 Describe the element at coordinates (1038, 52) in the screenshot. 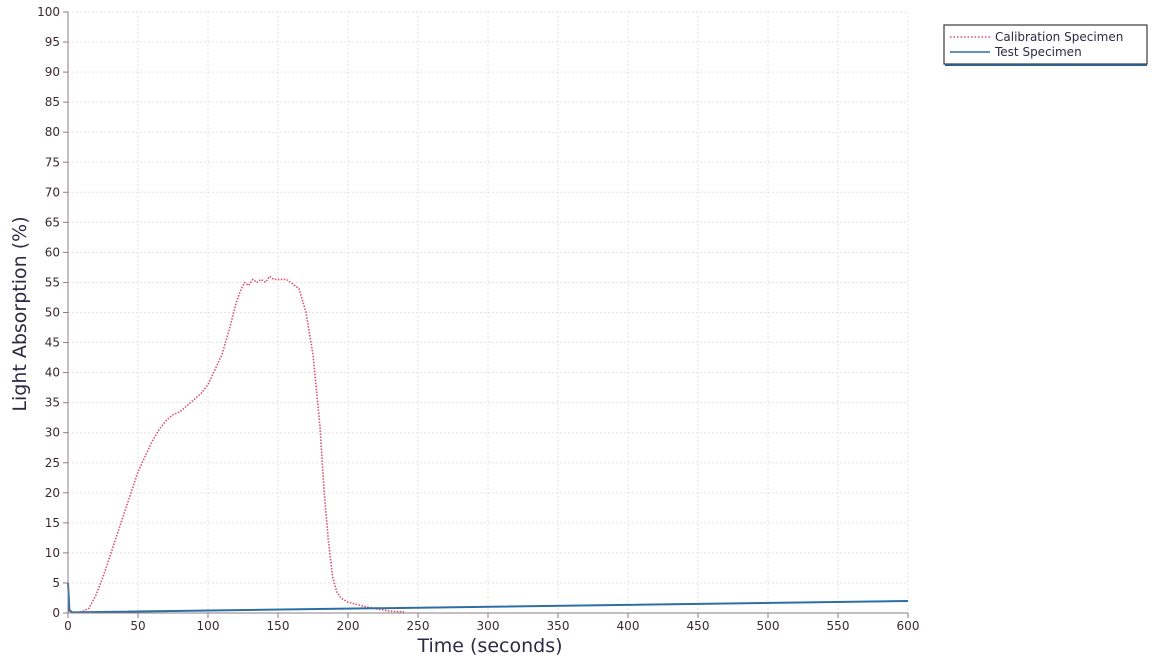

I see `legend-label-test: Test Specimen` at that location.